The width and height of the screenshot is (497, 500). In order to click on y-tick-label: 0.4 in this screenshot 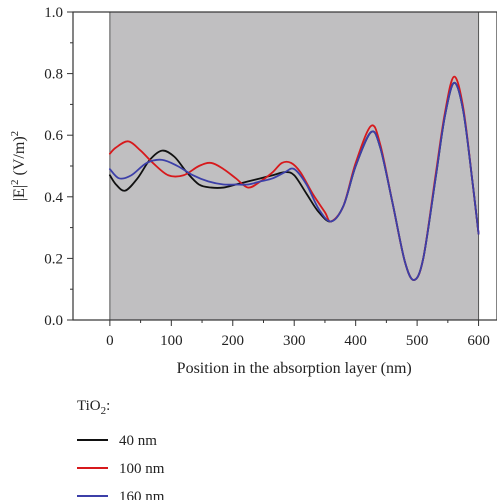, I will do `click(53, 198)`.